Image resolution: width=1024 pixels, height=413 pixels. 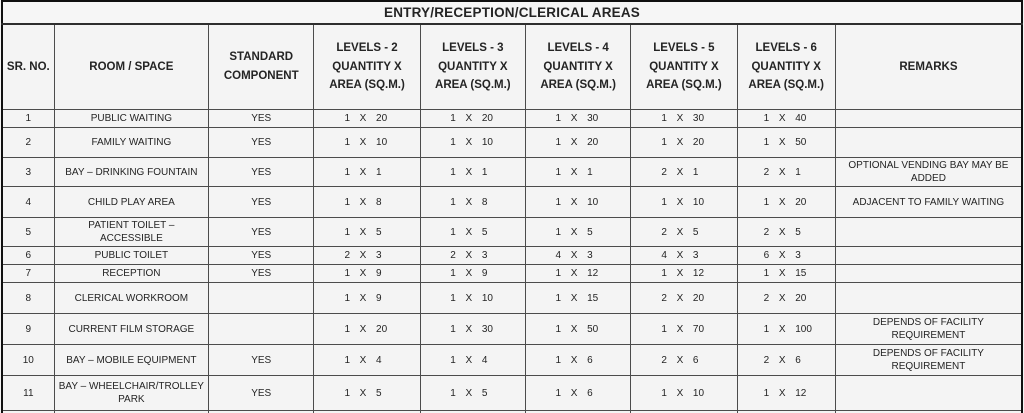 I want to click on remarks-cell, so click(x=928, y=255).